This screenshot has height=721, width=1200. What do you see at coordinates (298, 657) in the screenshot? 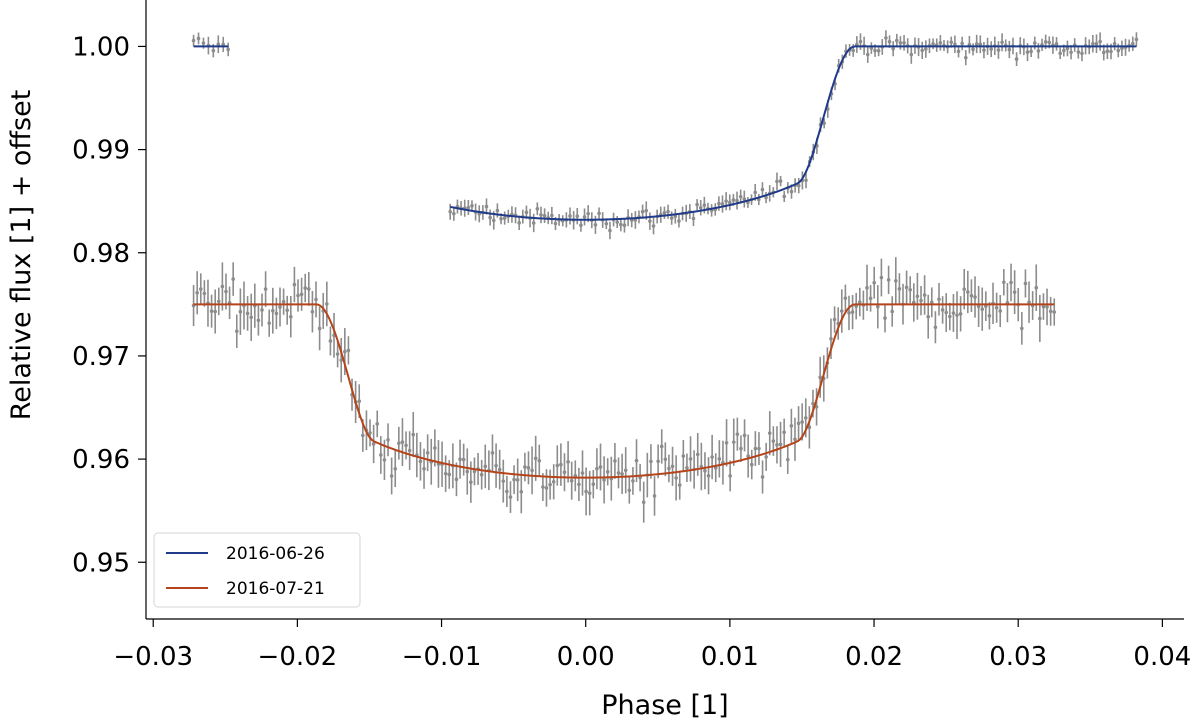
I see `x-tick-label: −0.02` at bounding box center [298, 657].